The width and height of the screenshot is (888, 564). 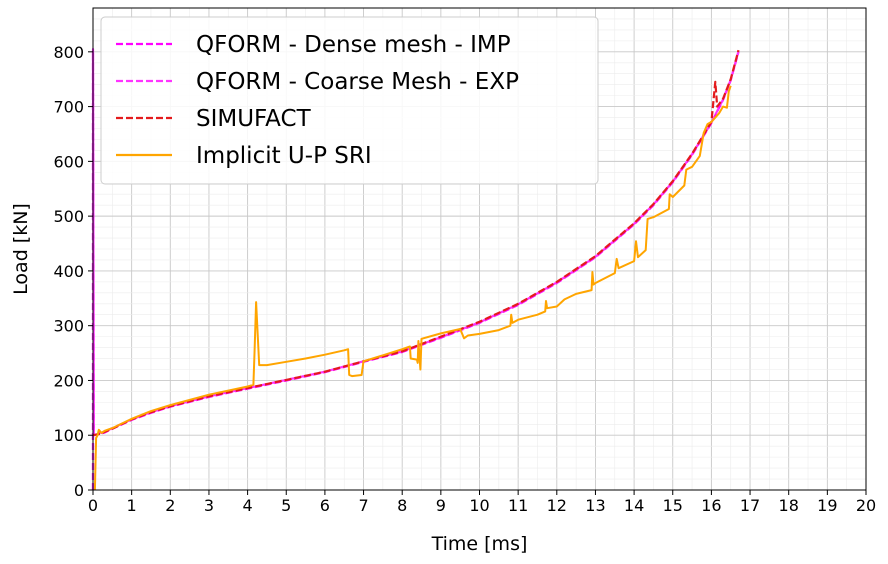 What do you see at coordinates (170, 505) in the screenshot?
I see `x-tick-label: 2` at bounding box center [170, 505].